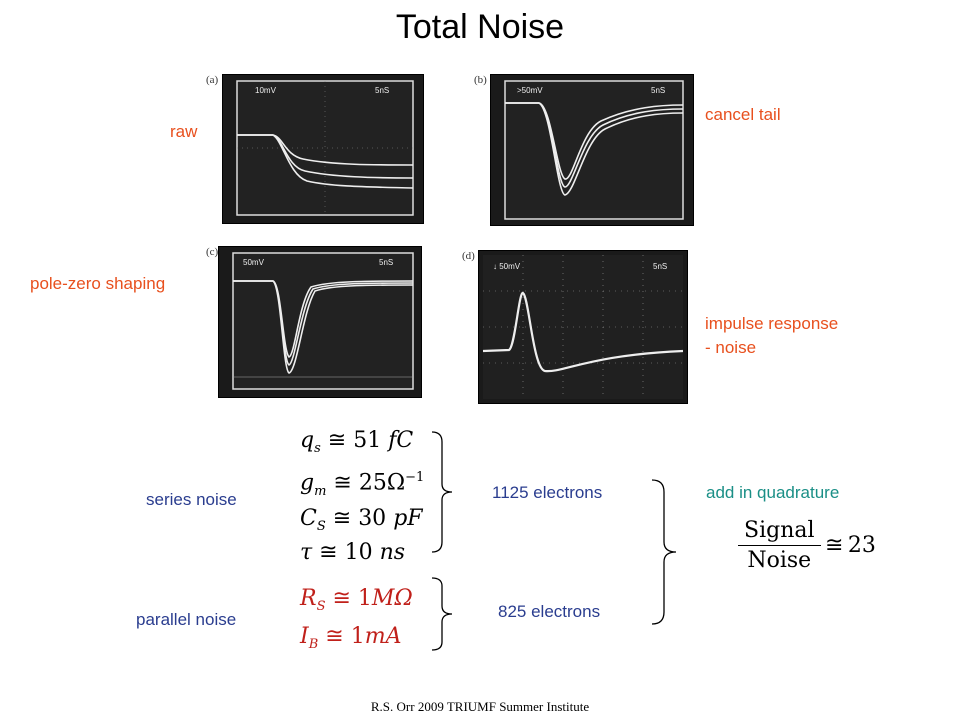 The image size is (960, 720). What do you see at coordinates (743, 114) in the screenshot?
I see `label-cancel-tail: cancel tail` at bounding box center [743, 114].